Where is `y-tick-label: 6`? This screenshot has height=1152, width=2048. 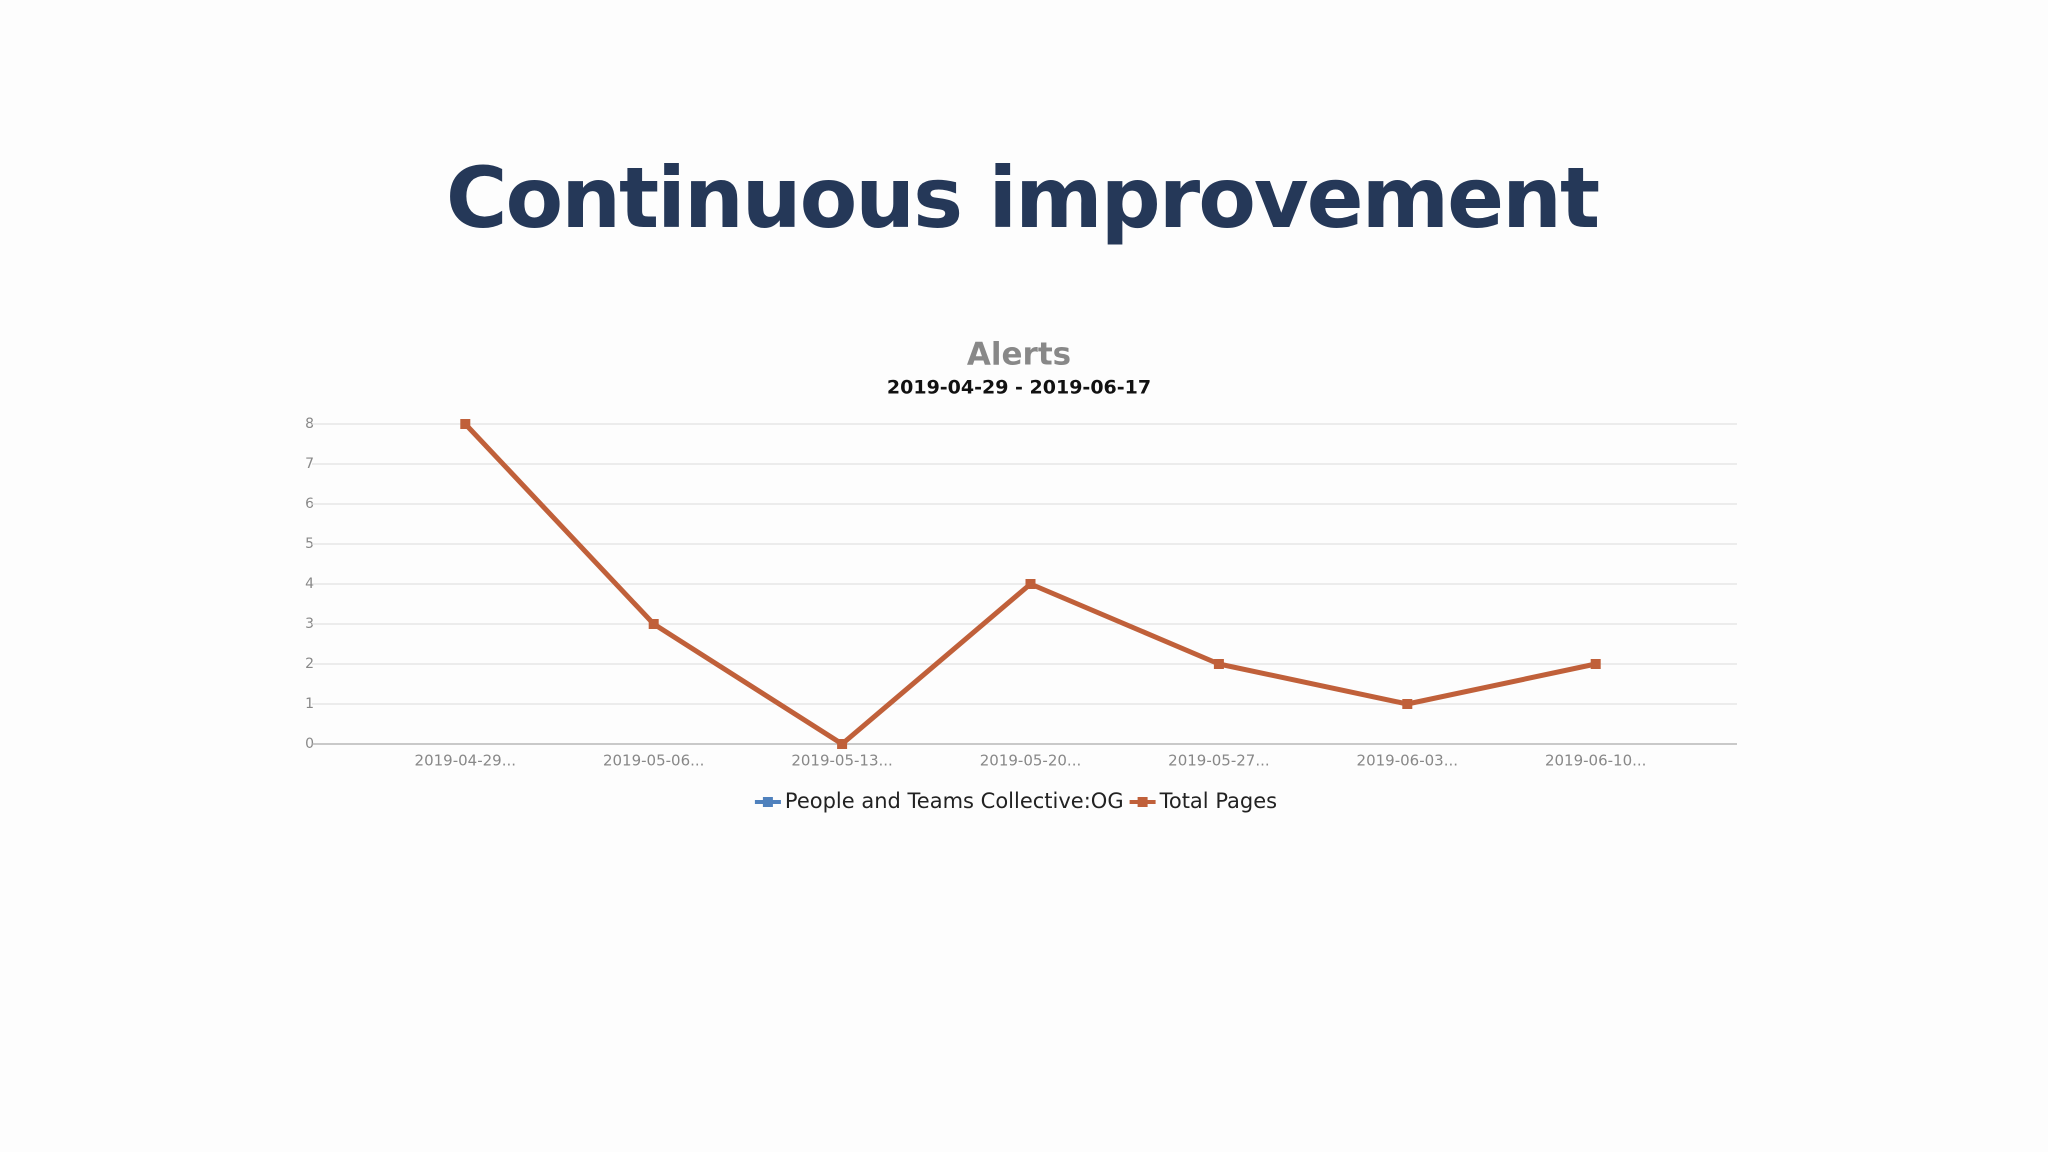
y-tick-label: 6 is located at coordinates (309, 504).